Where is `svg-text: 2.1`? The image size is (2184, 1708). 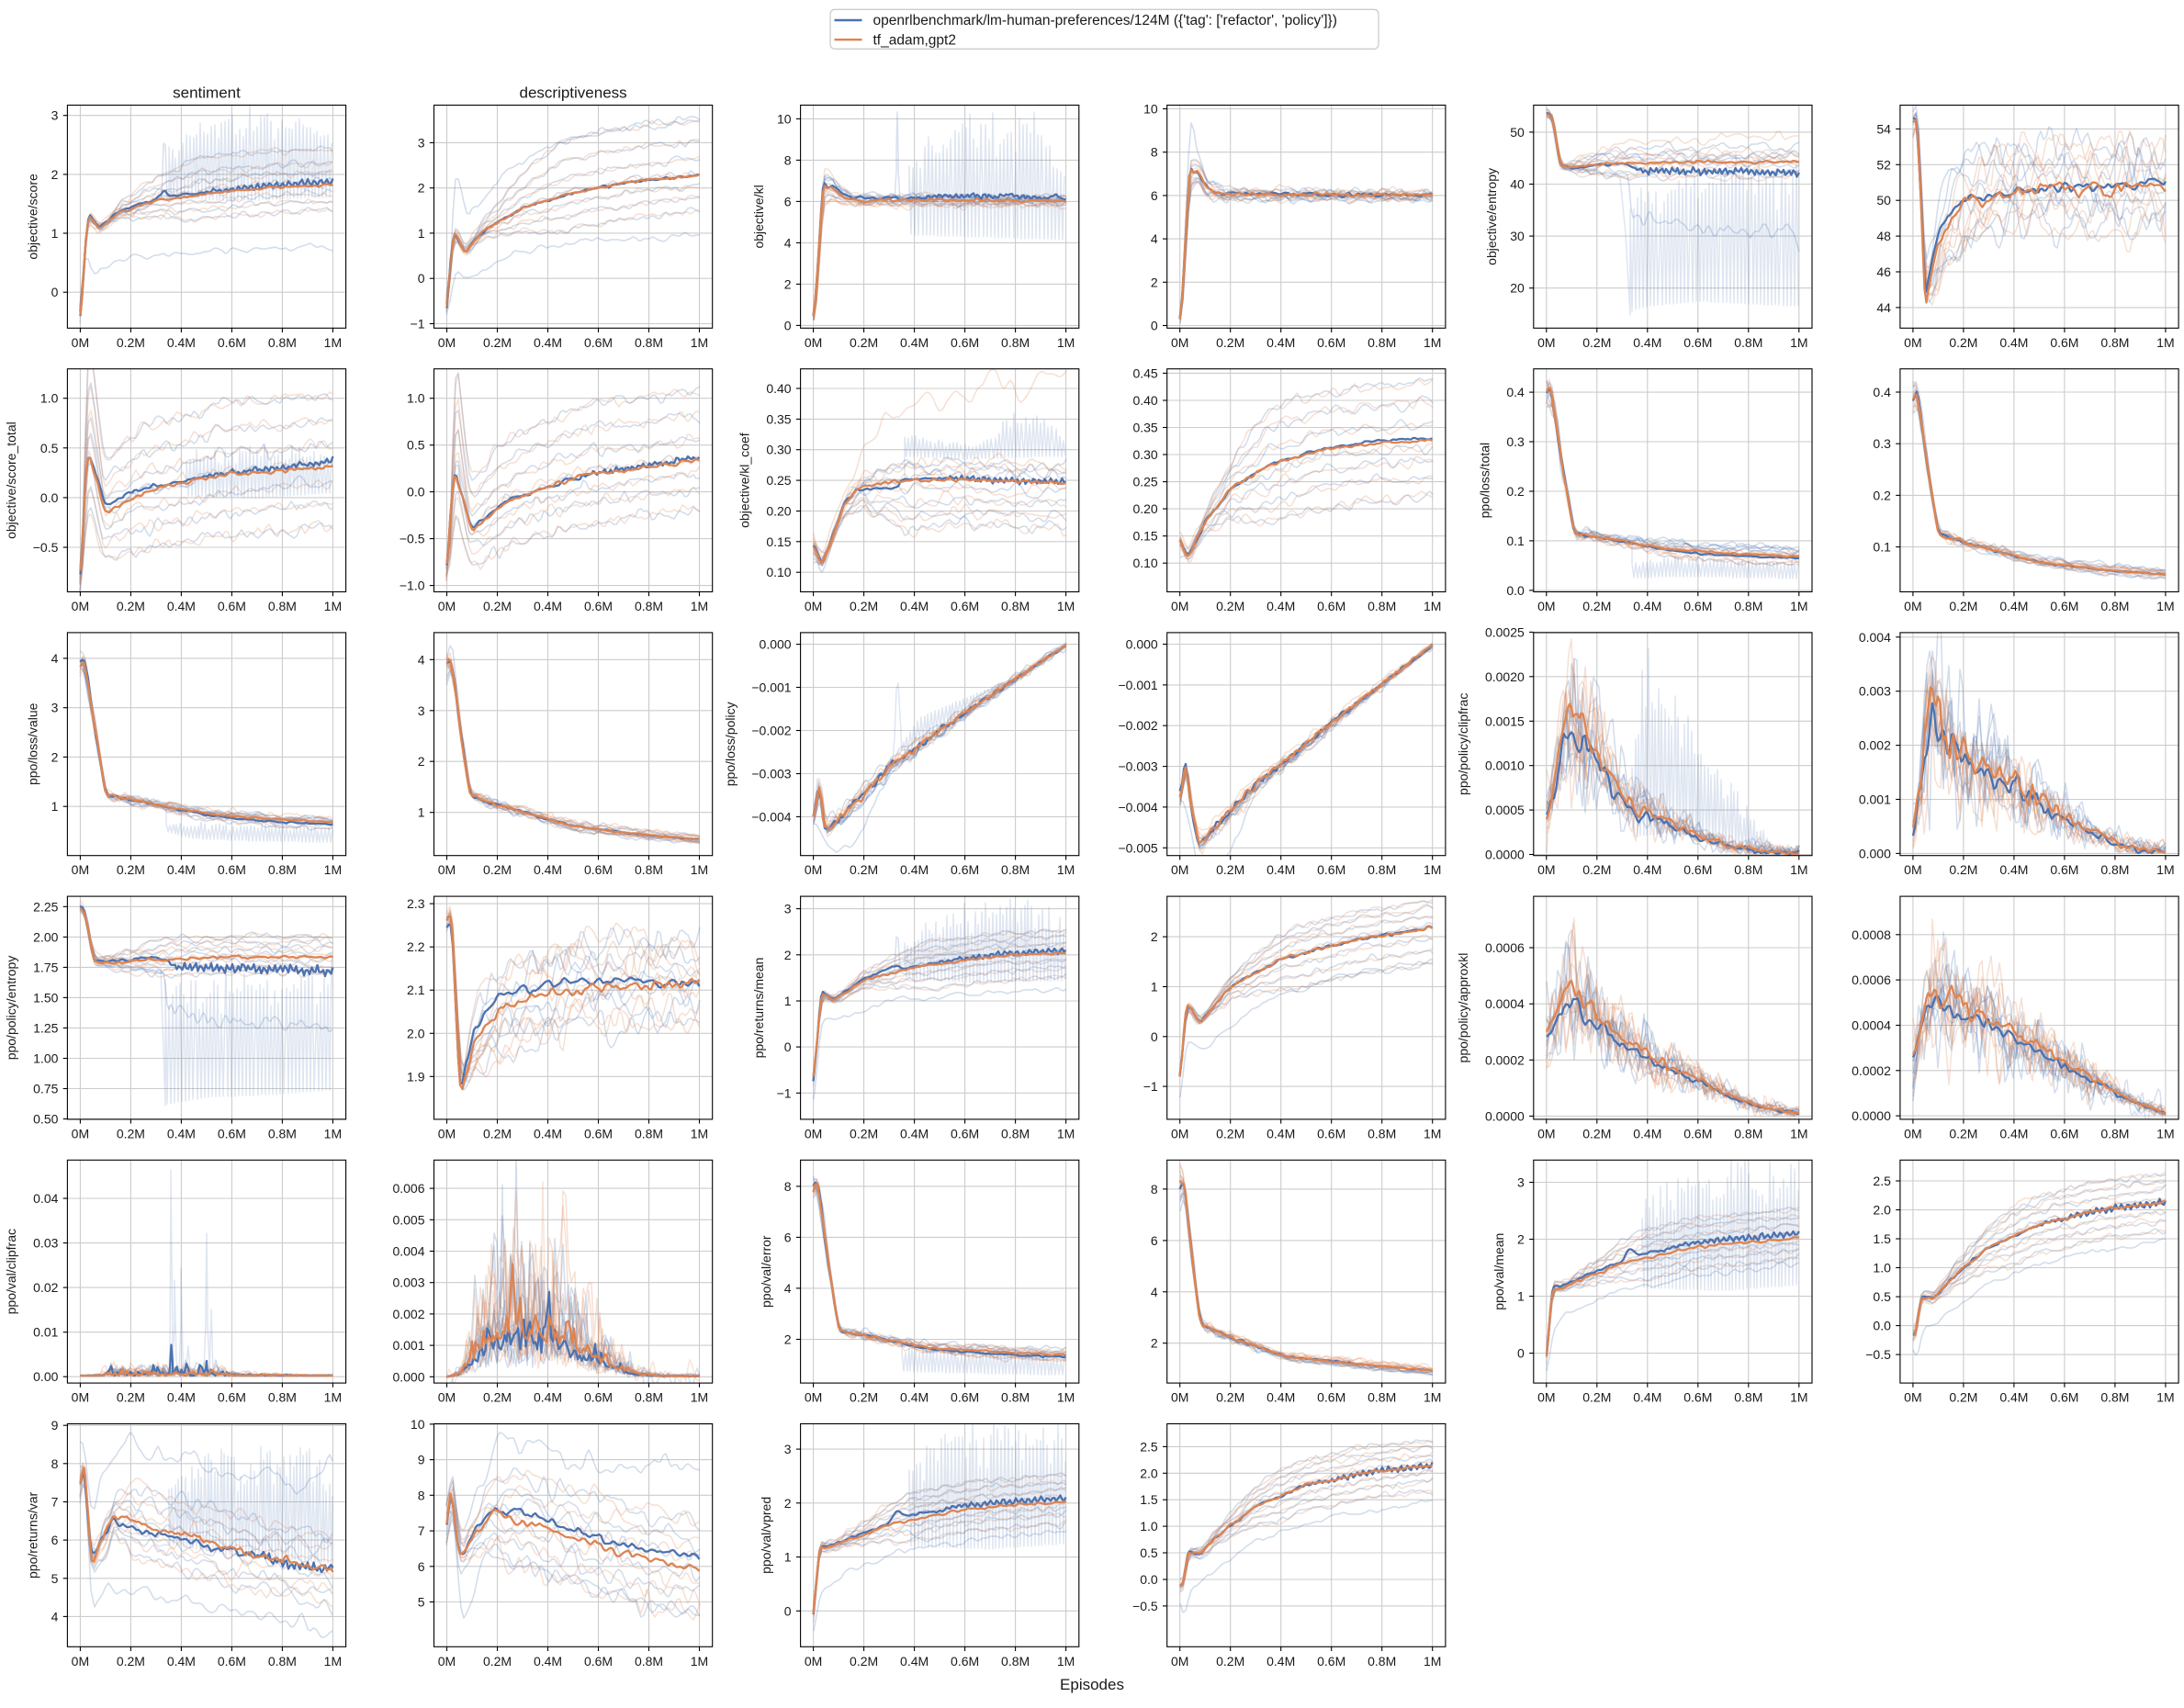 svg-text: 2.1 is located at coordinates (416, 990).